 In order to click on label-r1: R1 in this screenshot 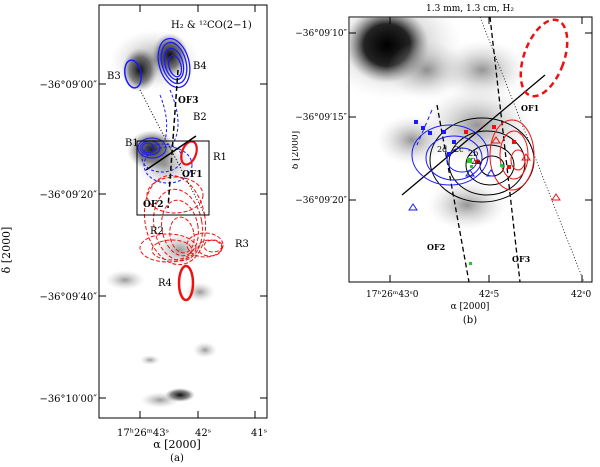, I will do `click(220, 157)`.